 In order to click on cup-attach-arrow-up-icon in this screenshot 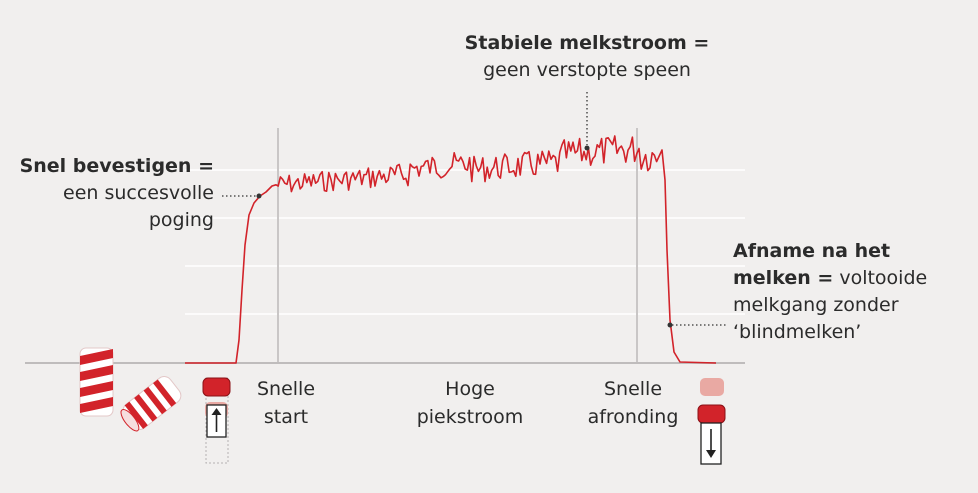, I will do `click(216, 420)`.